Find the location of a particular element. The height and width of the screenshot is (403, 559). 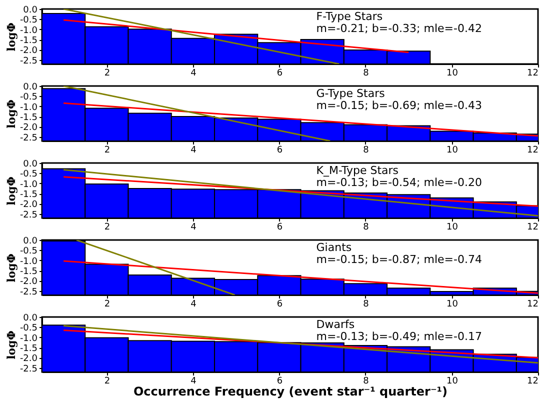

annotation: m=-0.15; b=-0.69; mle=-0.43 is located at coordinates (399, 105).